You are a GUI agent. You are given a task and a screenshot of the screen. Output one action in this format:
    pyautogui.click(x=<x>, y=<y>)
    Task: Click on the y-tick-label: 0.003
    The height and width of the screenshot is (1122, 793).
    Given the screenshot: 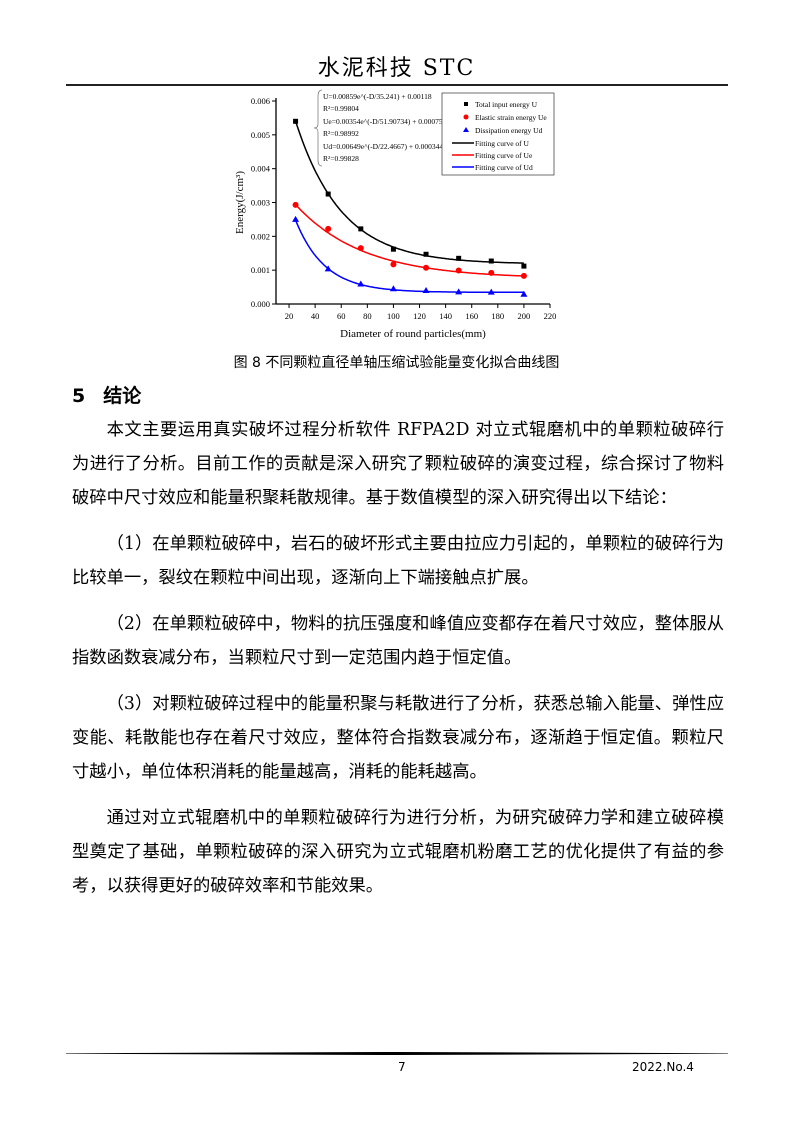 What is the action you would take?
    pyautogui.click(x=260, y=203)
    